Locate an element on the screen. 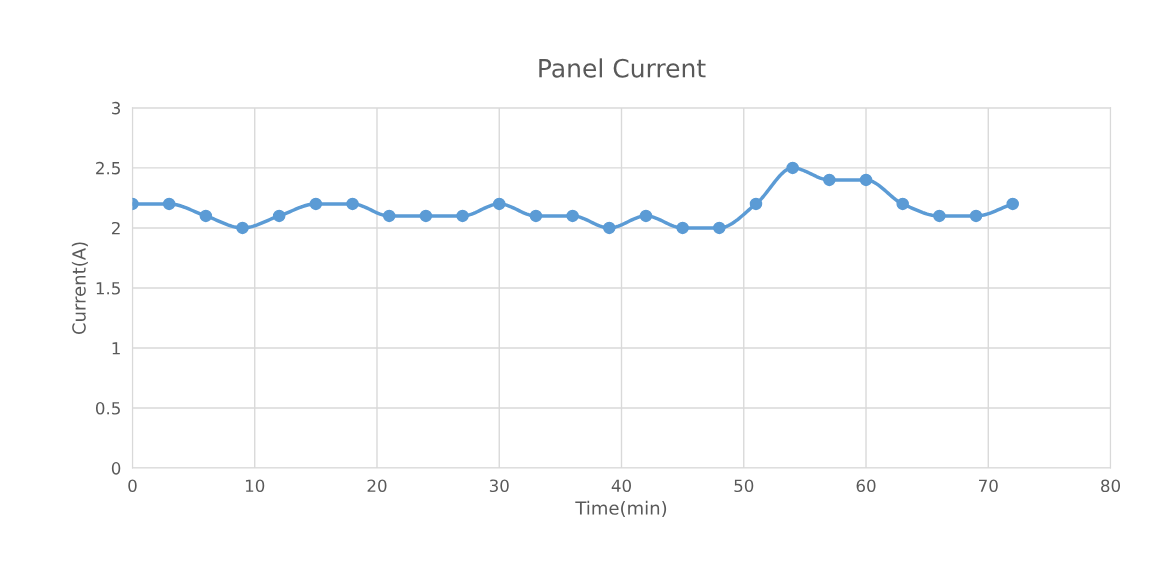 The image size is (1152, 580). x-tick-label: 50 is located at coordinates (744, 486).